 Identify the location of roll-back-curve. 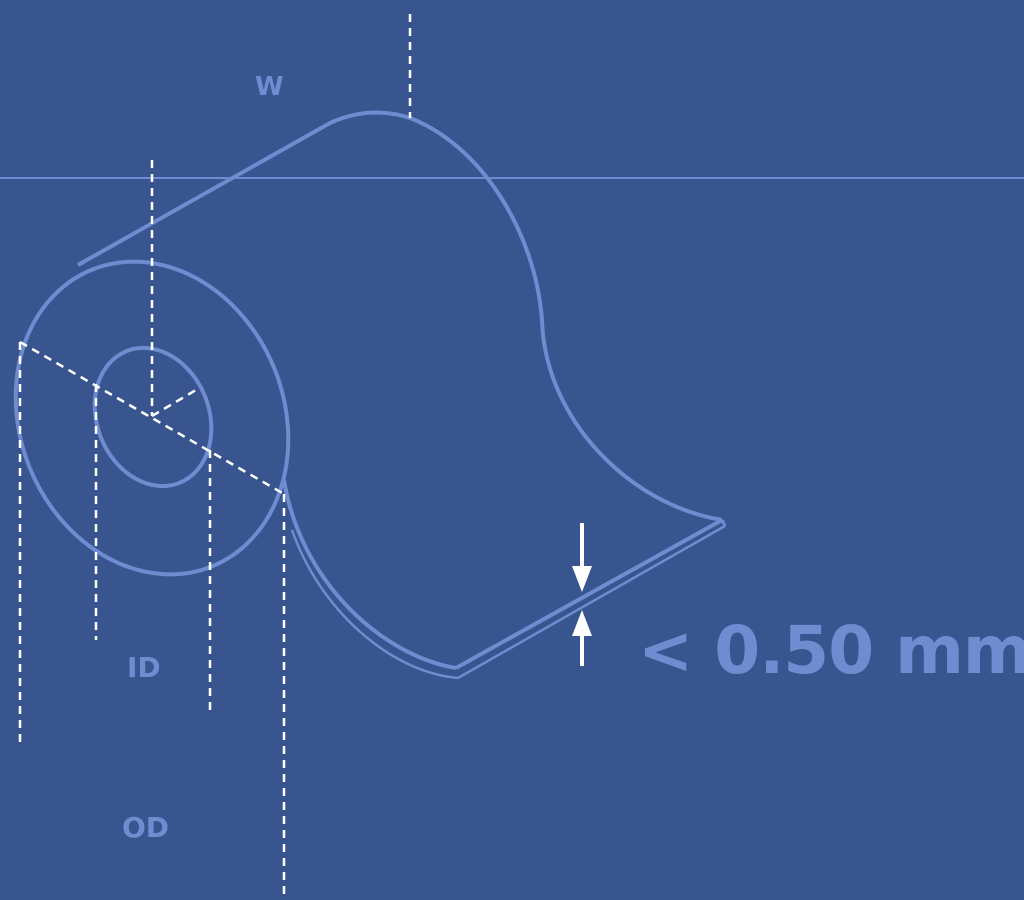
(631, 420).